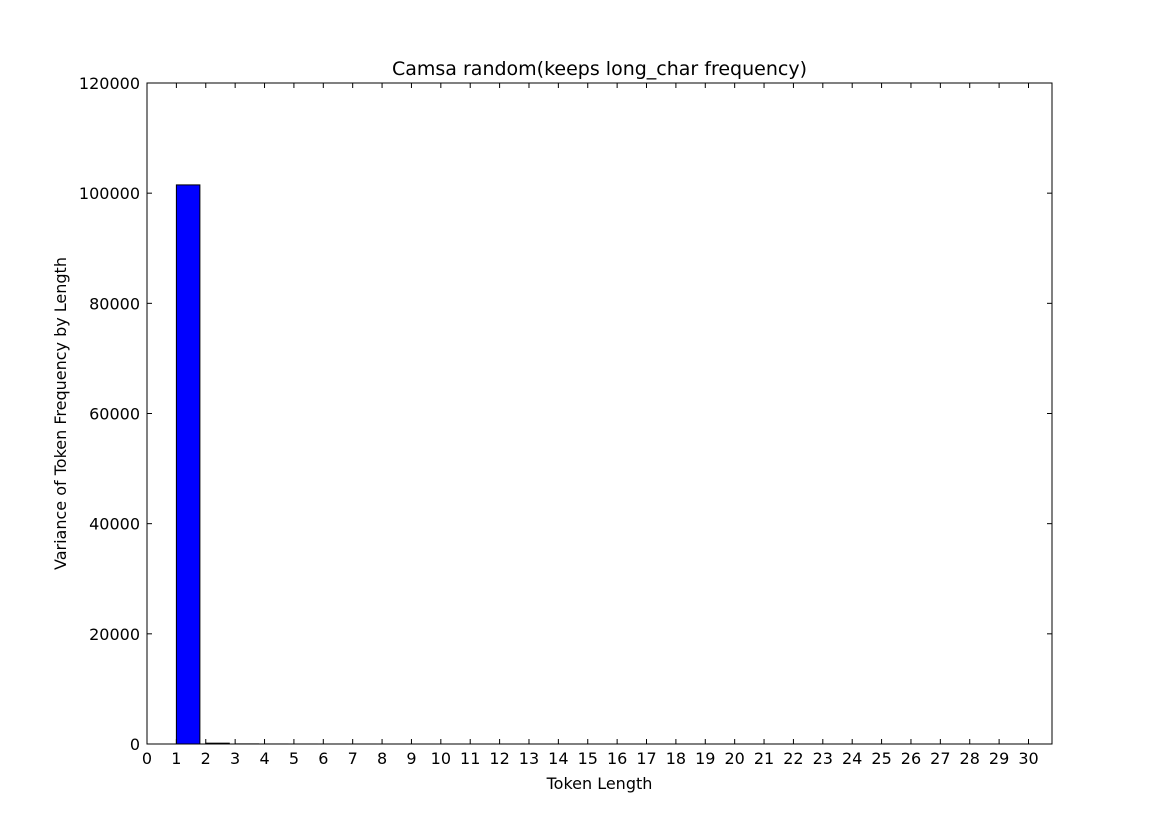 This screenshot has width=1169, height=827. I want to click on x-tick-label: 2, so click(206, 758).